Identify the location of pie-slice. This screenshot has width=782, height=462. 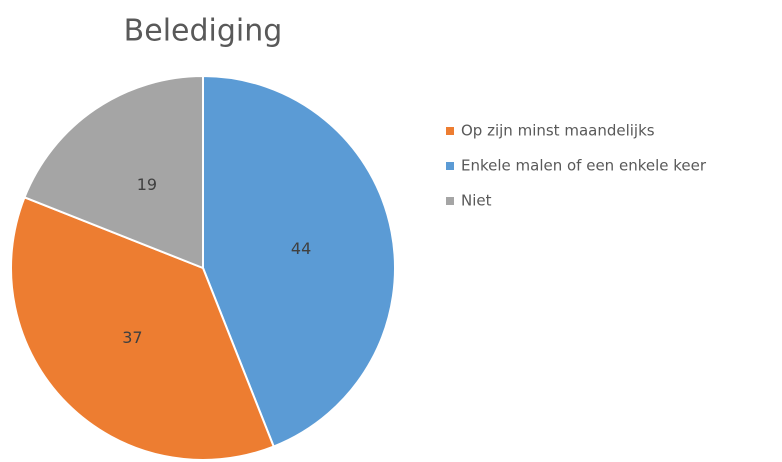
(113, 172).